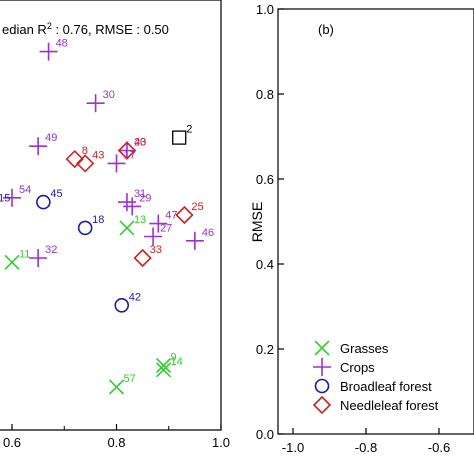  Describe the element at coordinates (357, 367) in the screenshot. I see `legend-label: Crops` at that location.